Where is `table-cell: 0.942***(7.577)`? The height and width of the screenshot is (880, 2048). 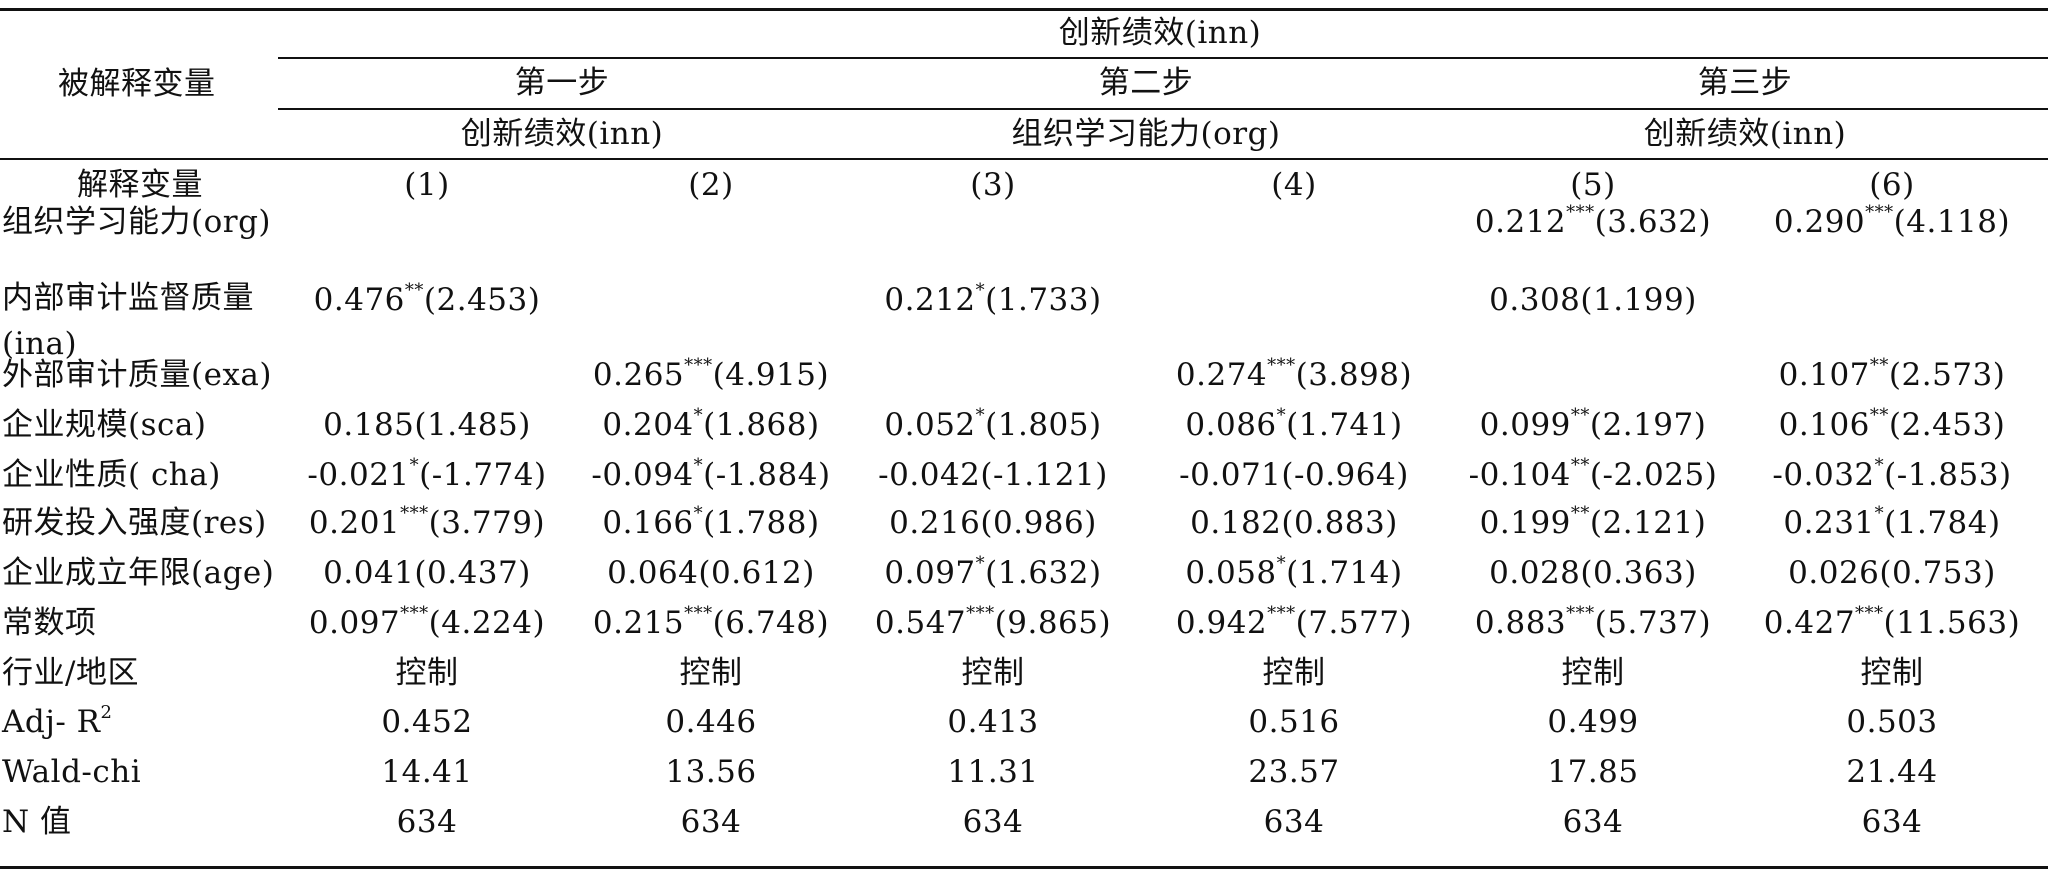 table-cell: 0.942***(7.577) is located at coordinates (1294, 623).